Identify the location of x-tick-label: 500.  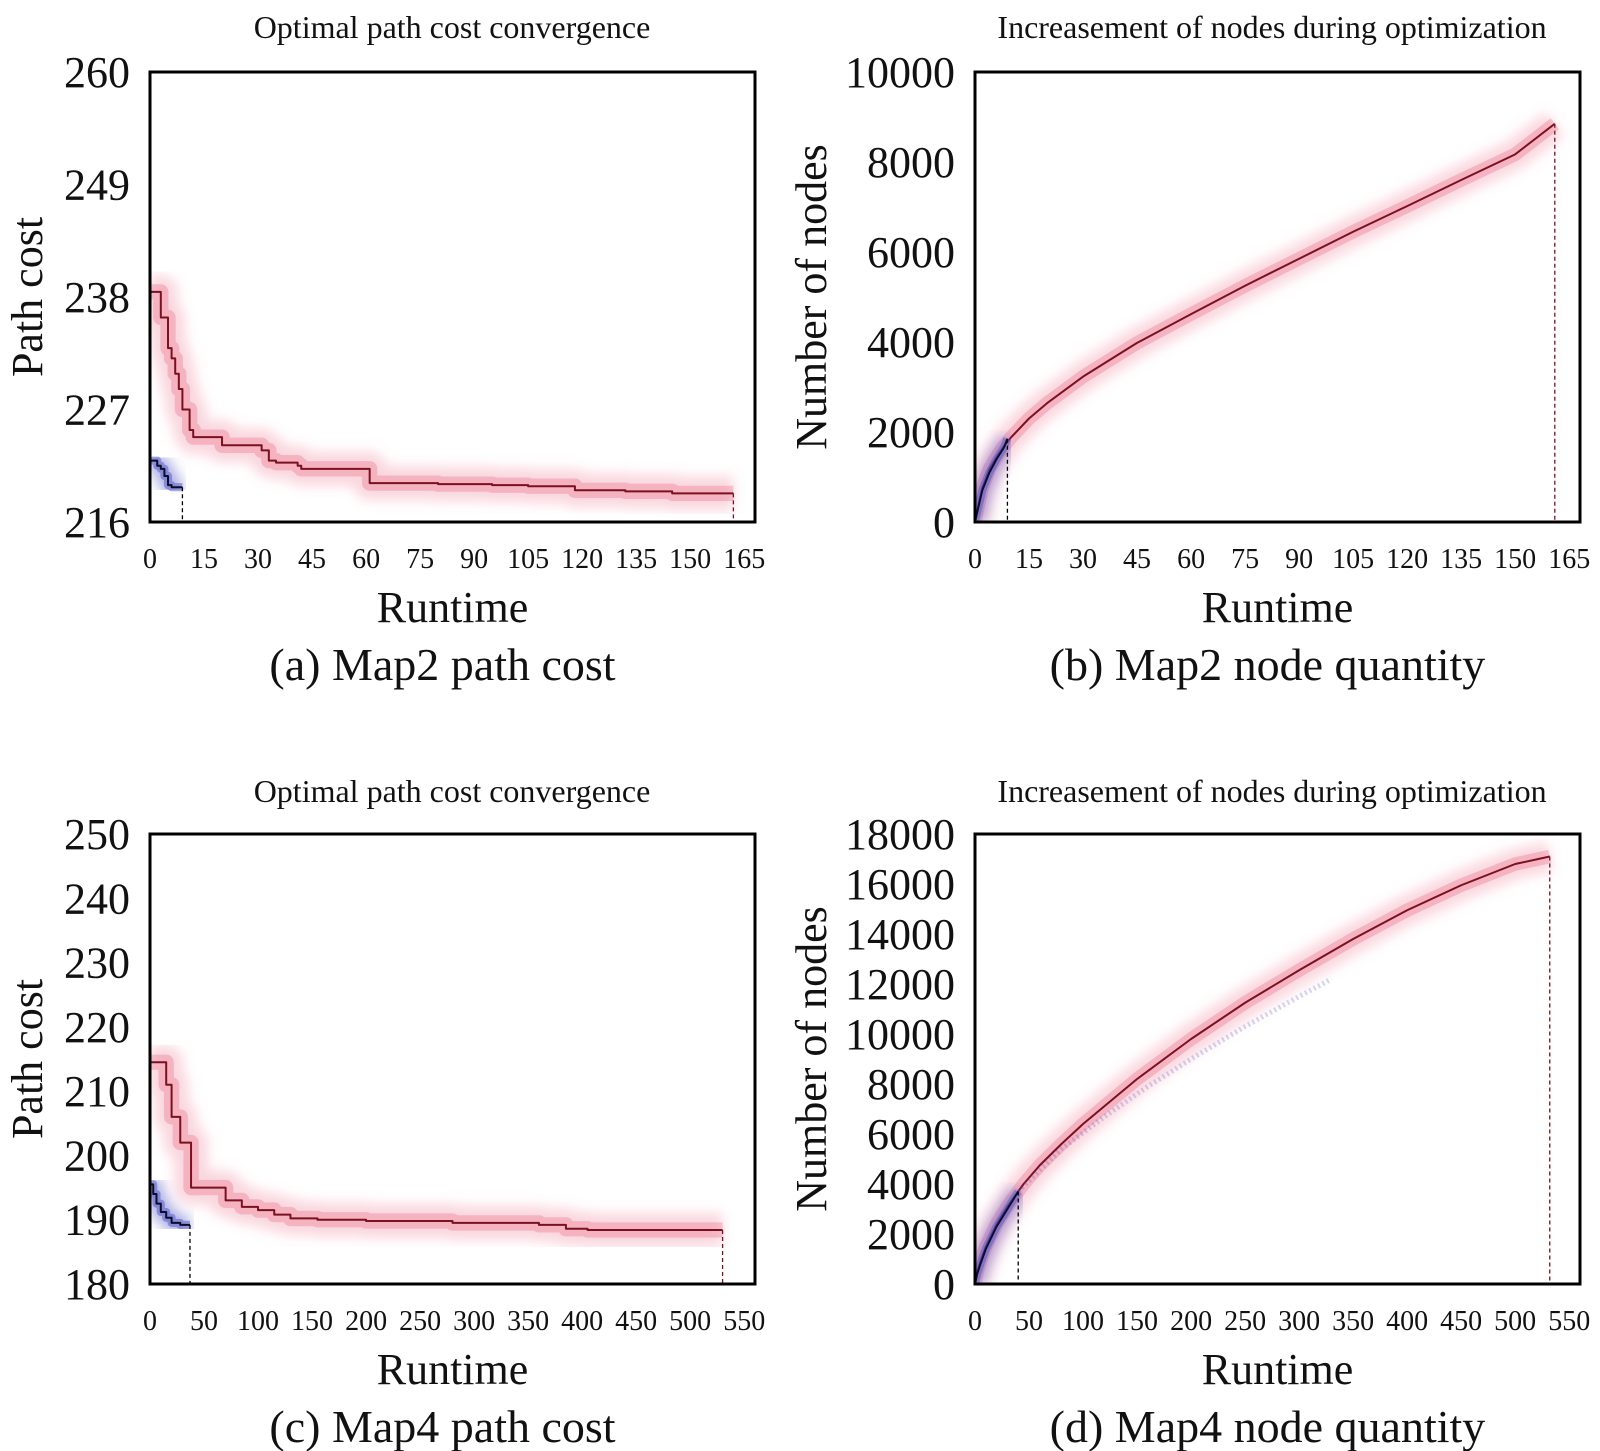
(1515, 1321).